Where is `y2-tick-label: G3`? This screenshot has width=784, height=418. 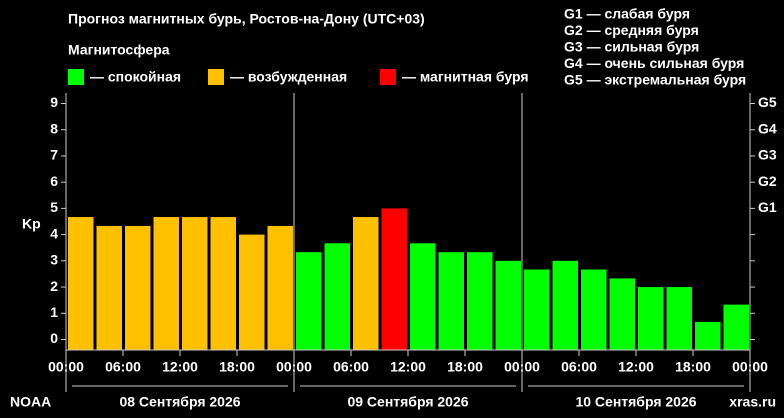 y2-tick-label: G3 is located at coordinates (767, 155).